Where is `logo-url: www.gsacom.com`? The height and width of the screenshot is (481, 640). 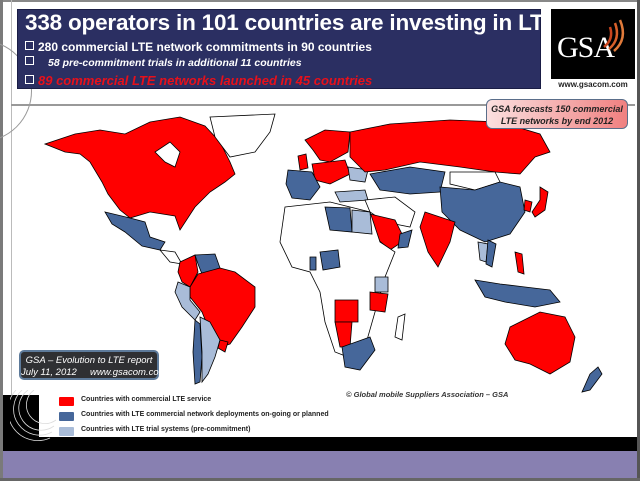 logo-url: www.gsacom.com is located at coordinates (593, 84).